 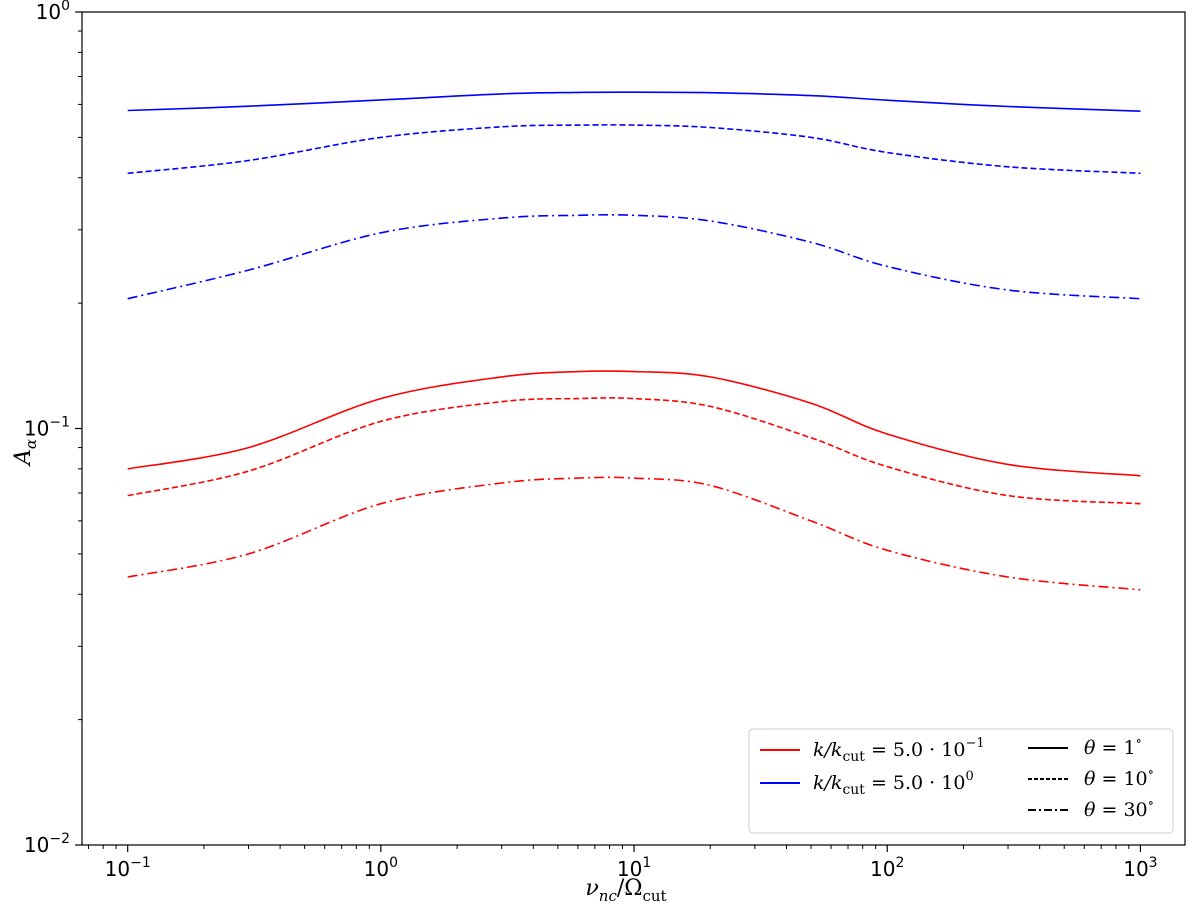 What do you see at coordinates (1140, 868) in the screenshot?
I see `x-tick-label: 10³` at bounding box center [1140, 868].